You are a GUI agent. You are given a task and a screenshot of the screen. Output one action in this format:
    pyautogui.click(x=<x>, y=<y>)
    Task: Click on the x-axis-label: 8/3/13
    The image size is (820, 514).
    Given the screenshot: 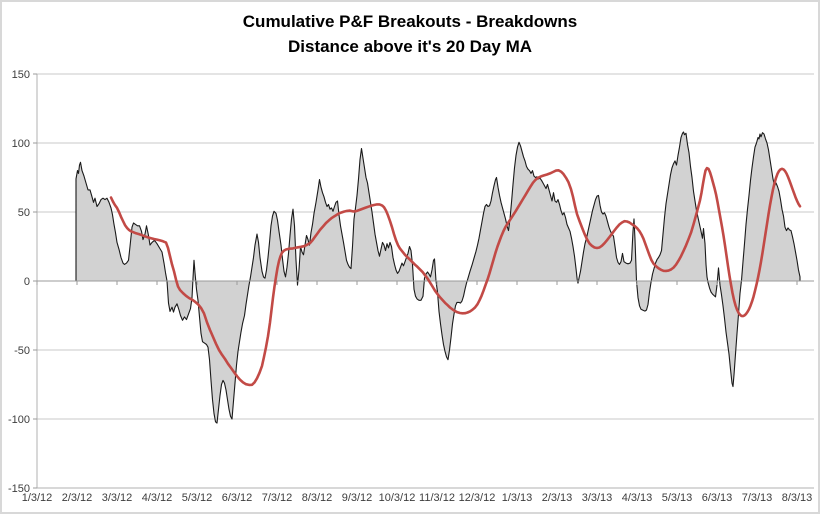 What is the action you would take?
    pyautogui.click(x=797, y=498)
    